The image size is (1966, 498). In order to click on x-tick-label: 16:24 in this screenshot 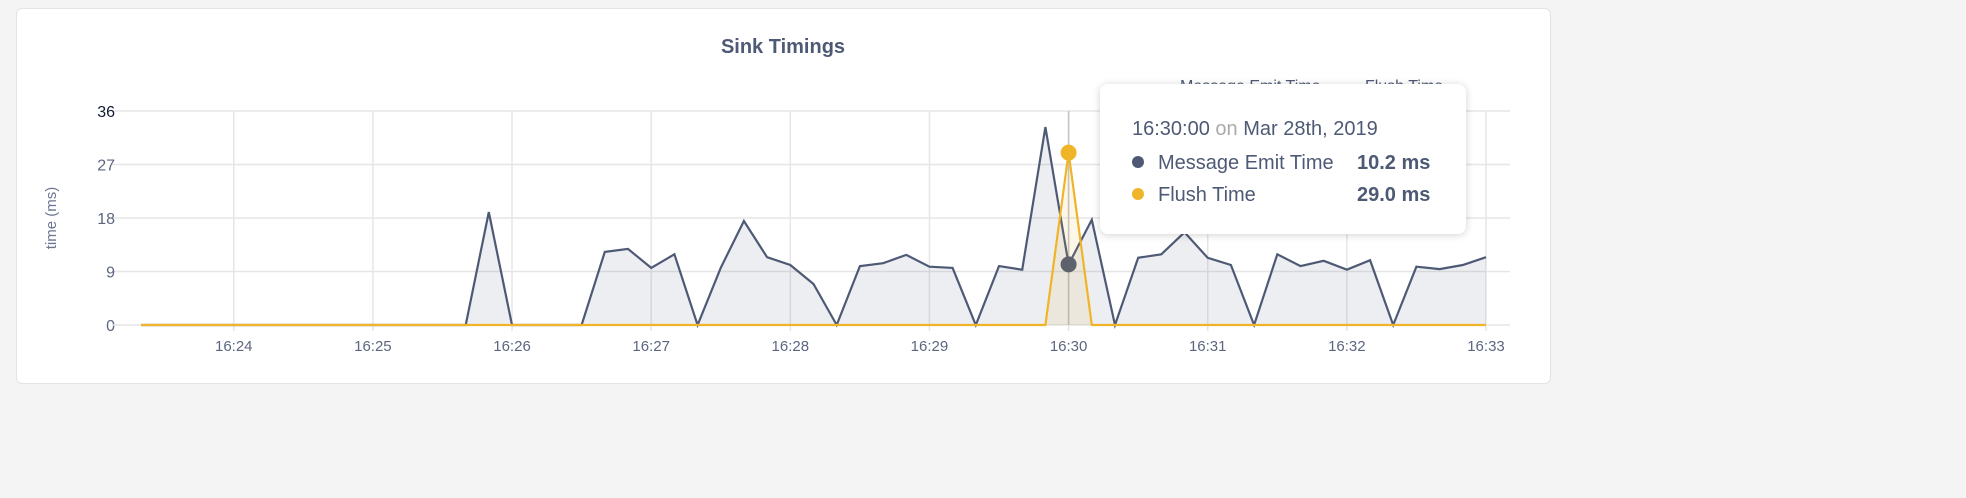, I will do `click(234, 346)`.